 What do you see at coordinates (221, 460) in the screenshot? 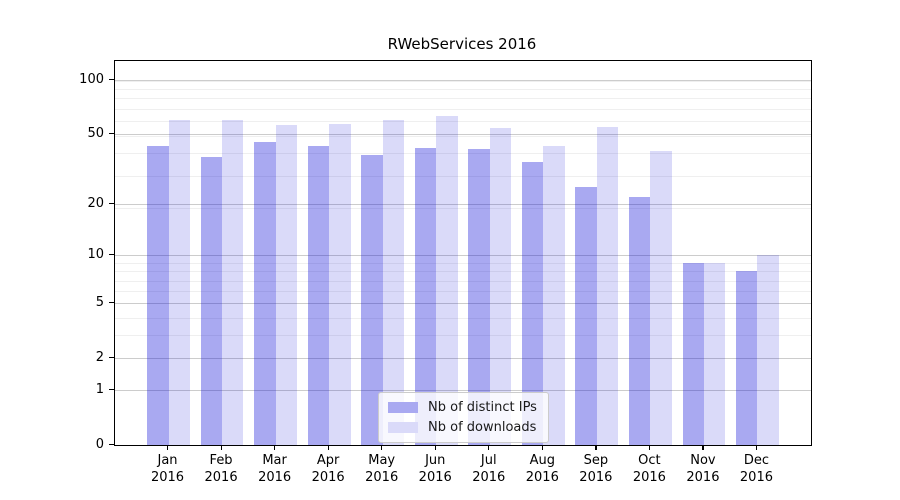
I see `x-tick-month: Feb` at bounding box center [221, 460].